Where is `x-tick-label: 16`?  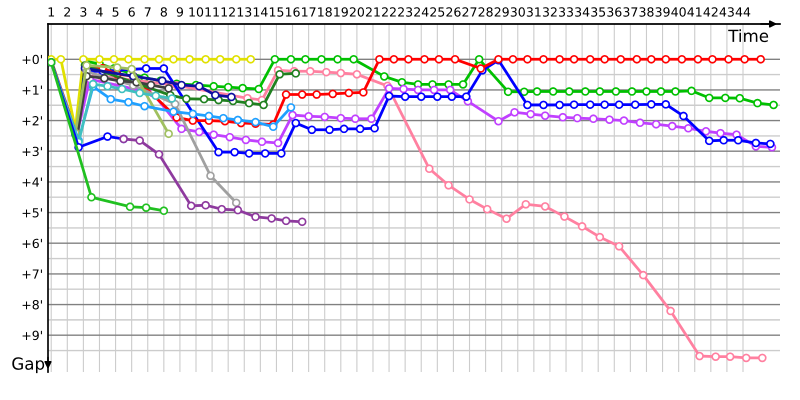
x-tick-label: 16 is located at coordinates (293, 12).